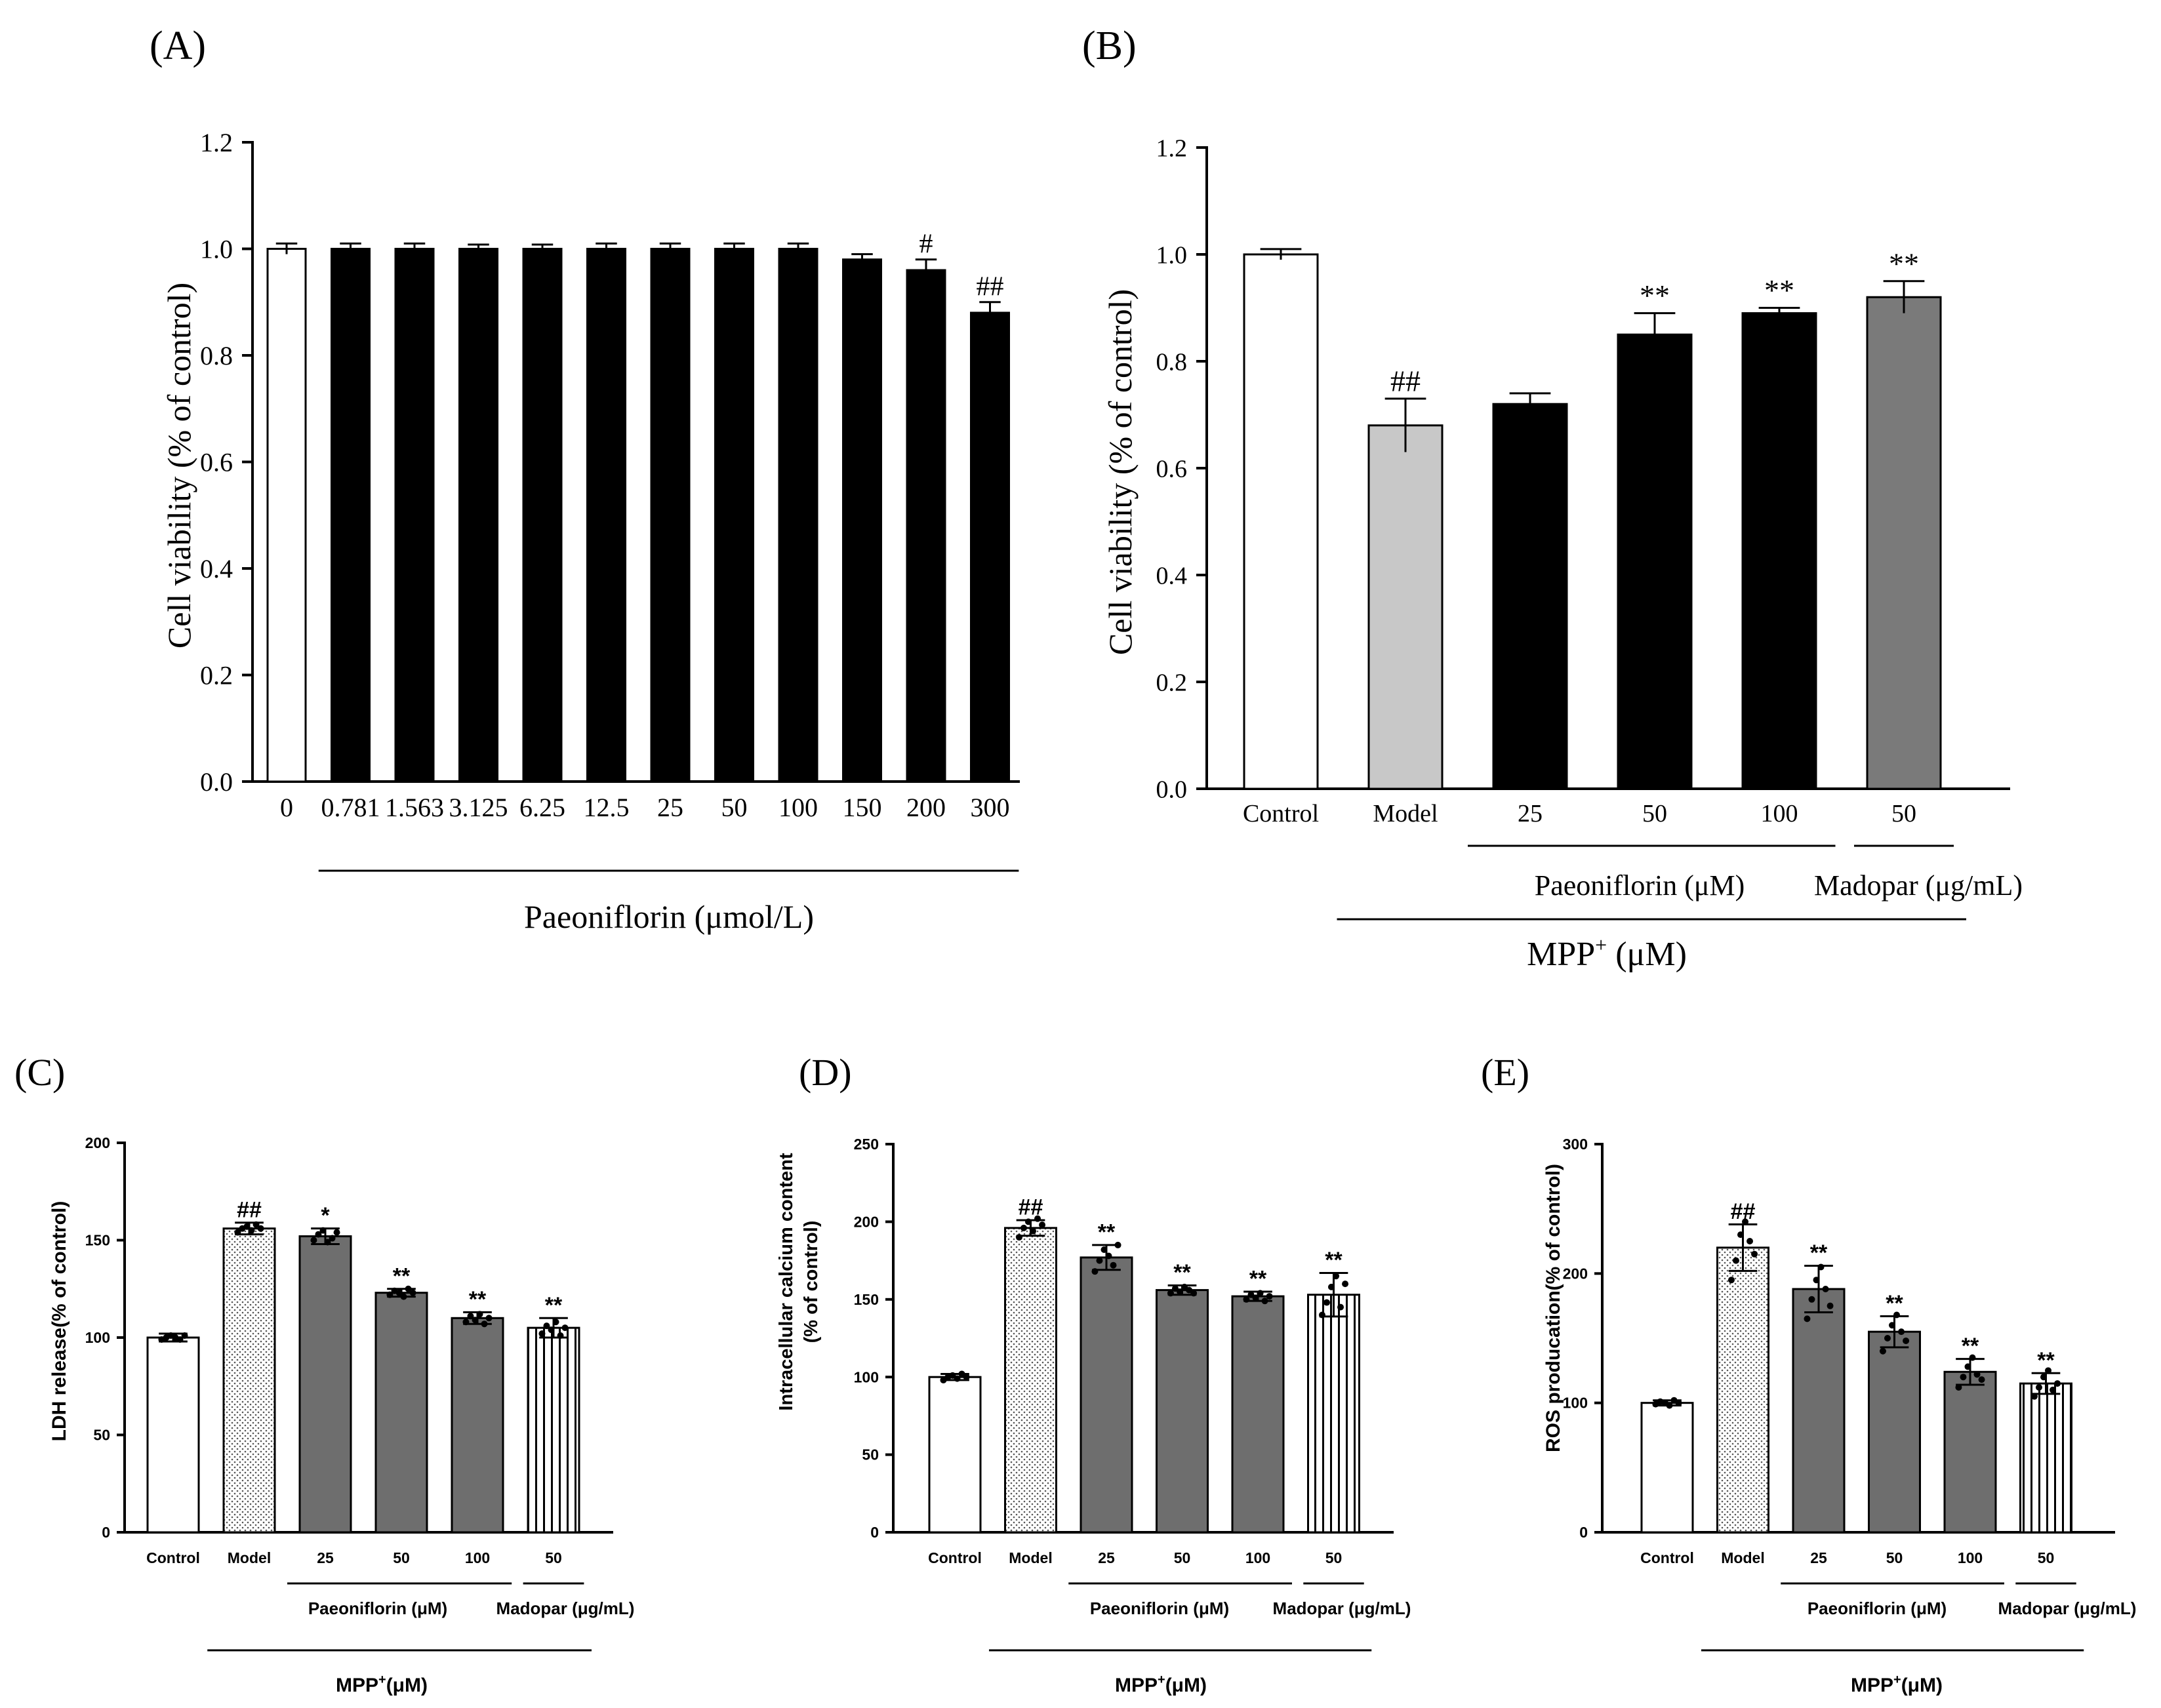 This screenshot has width=2161, height=1708. I want to click on panel-d-category-label: 25, so click(1106, 1557).